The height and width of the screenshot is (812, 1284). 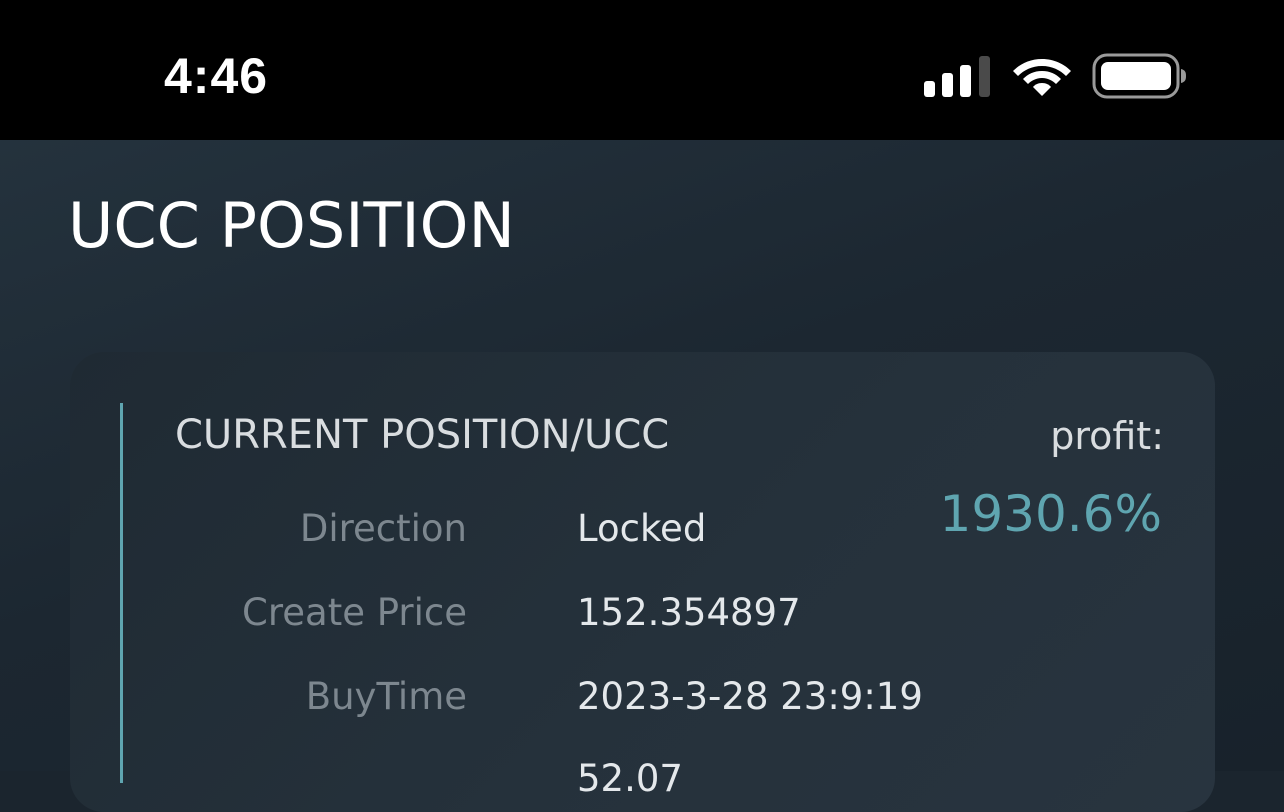 What do you see at coordinates (689, 612) in the screenshot?
I see `create-price-value: 152.354897` at bounding box center [689, 612].